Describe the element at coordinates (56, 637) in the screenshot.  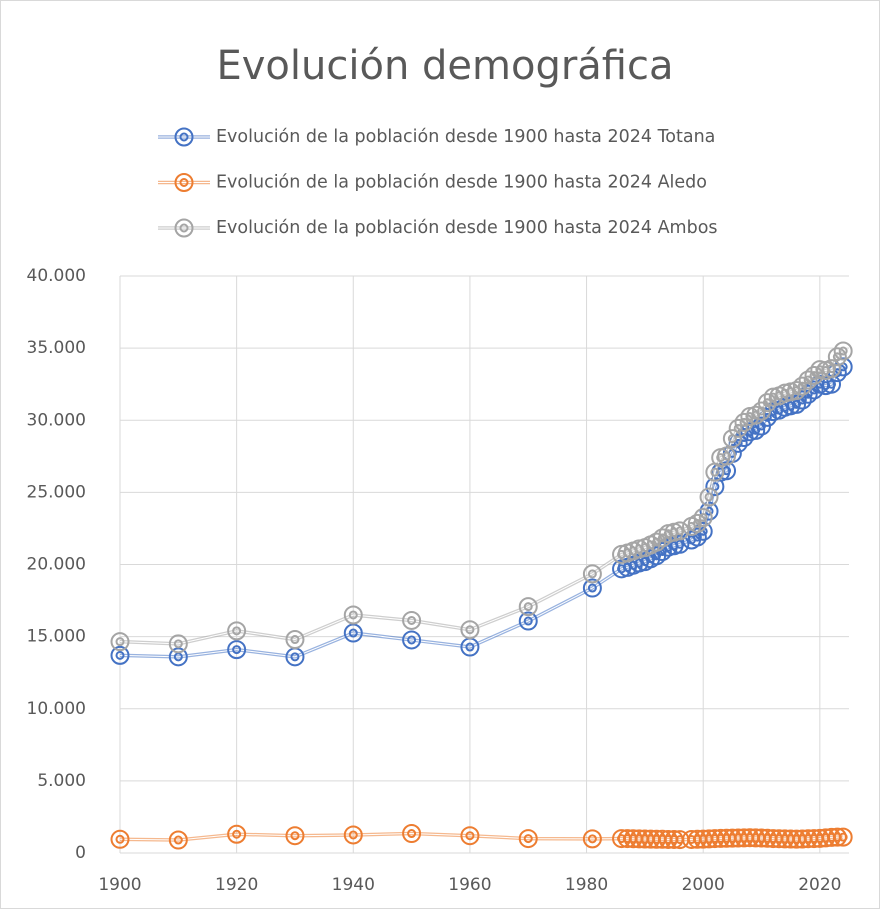
I see `y-tick-label: 15.000` at that location.